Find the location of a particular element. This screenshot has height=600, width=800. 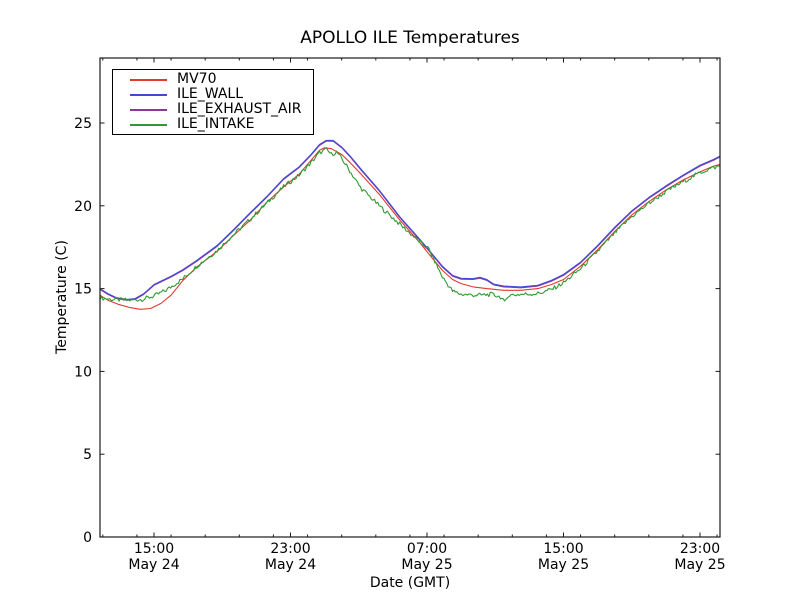

y-tick-label: 0 is located at coordinates (87, 538).